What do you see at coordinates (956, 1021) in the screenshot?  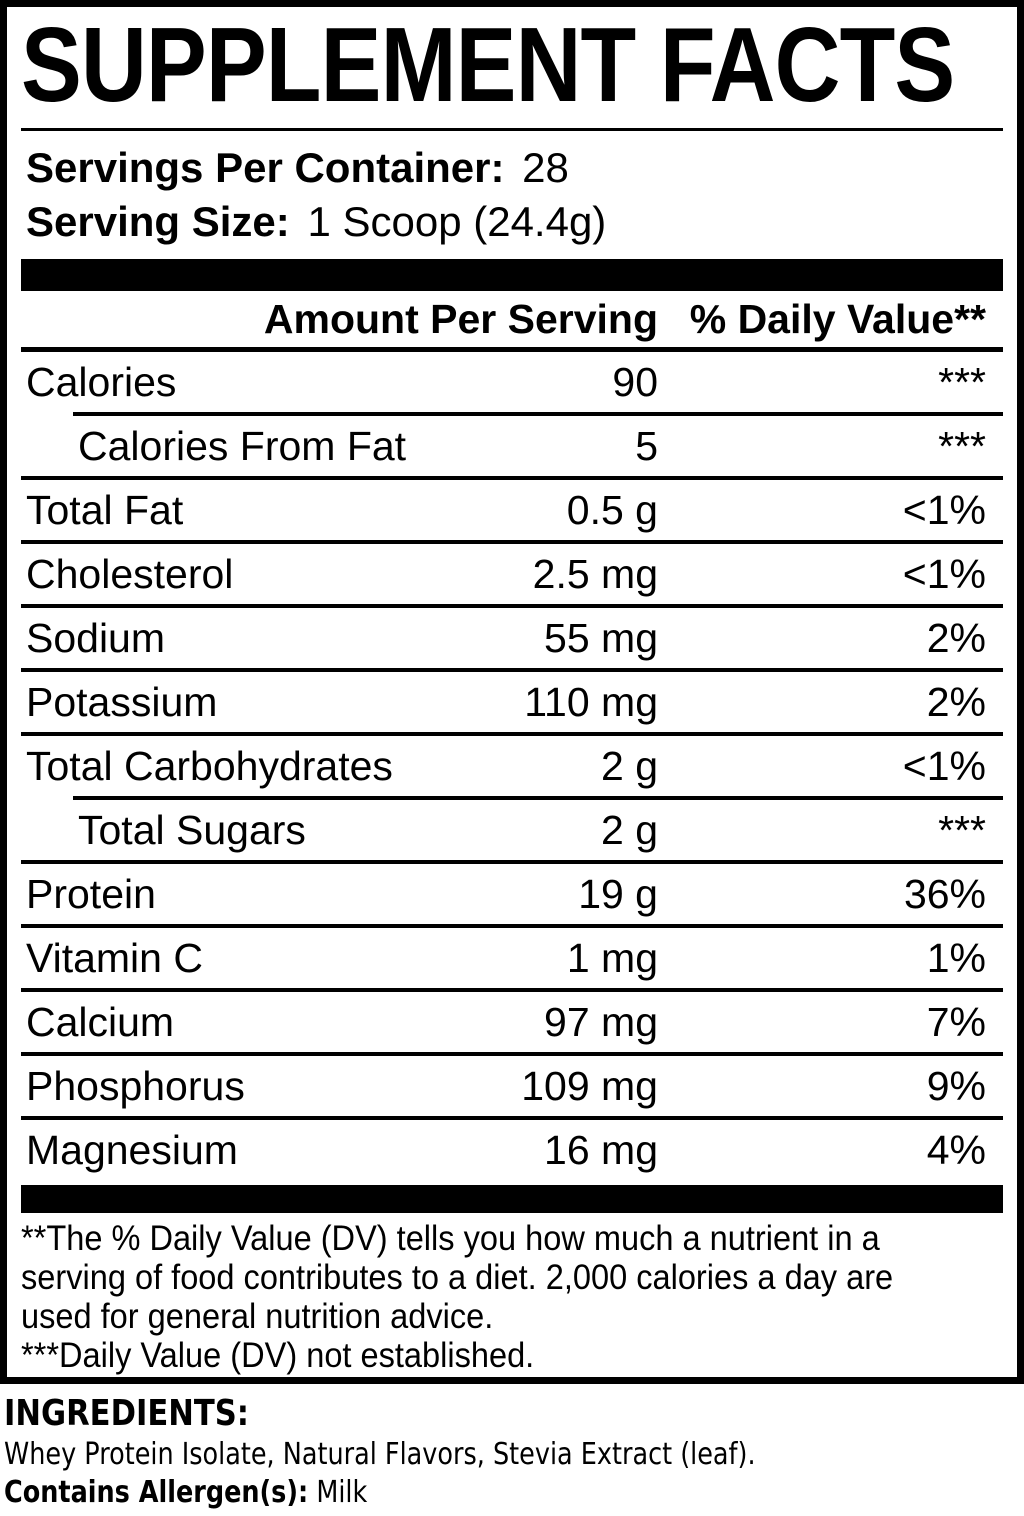 I see `row-daily-value: 7%` at bounding box center [956, 1021].